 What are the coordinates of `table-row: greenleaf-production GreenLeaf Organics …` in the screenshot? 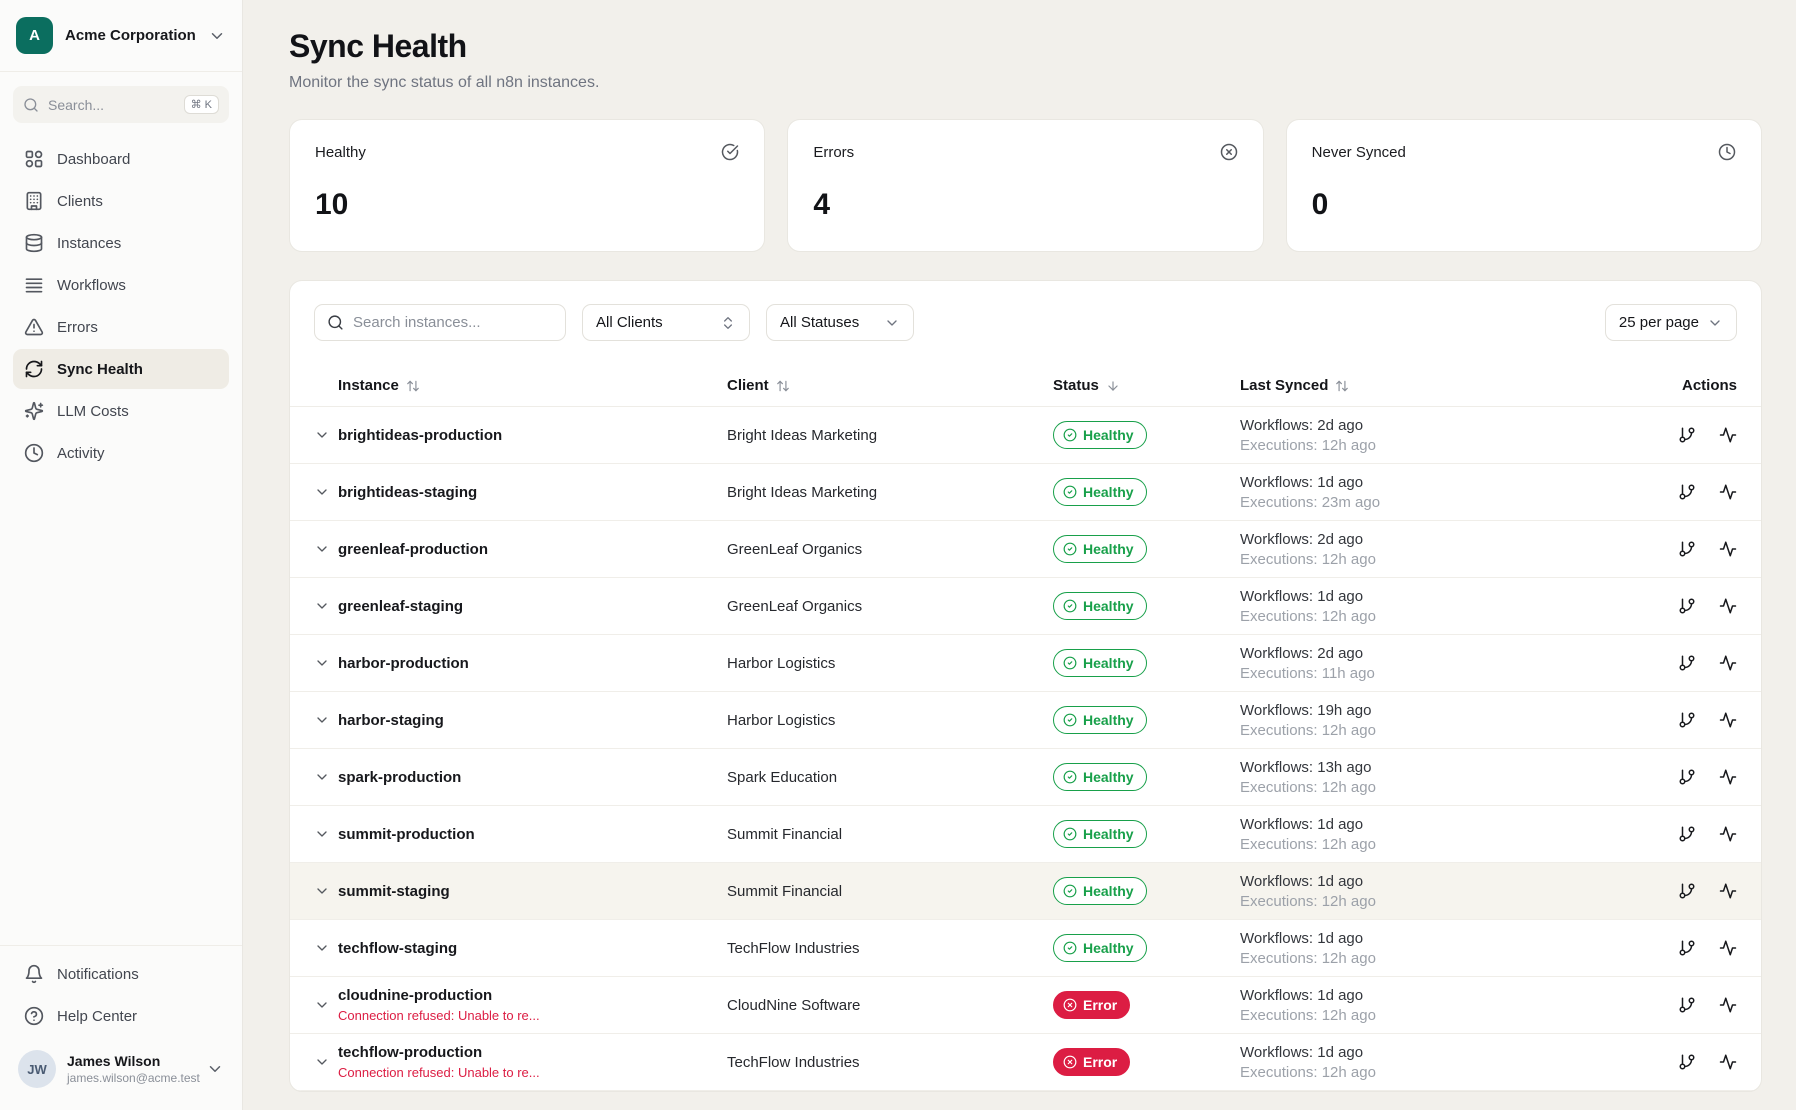 It's located at (1025, 549).